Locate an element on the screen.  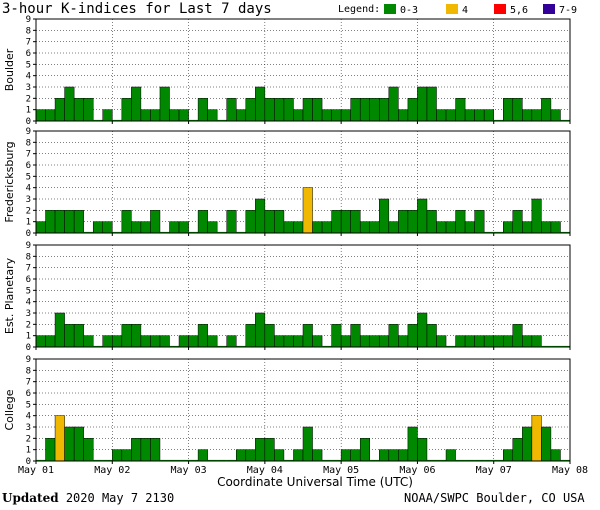
panel-label: College is located at coordinates (9, 409).